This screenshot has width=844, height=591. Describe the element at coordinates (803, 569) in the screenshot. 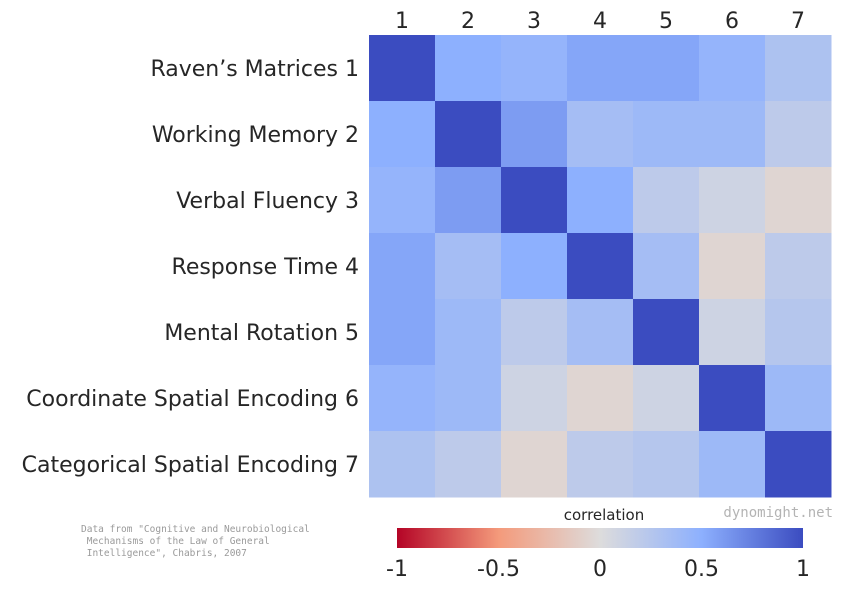

I see `colorbar-tick-label: 1` at that location.